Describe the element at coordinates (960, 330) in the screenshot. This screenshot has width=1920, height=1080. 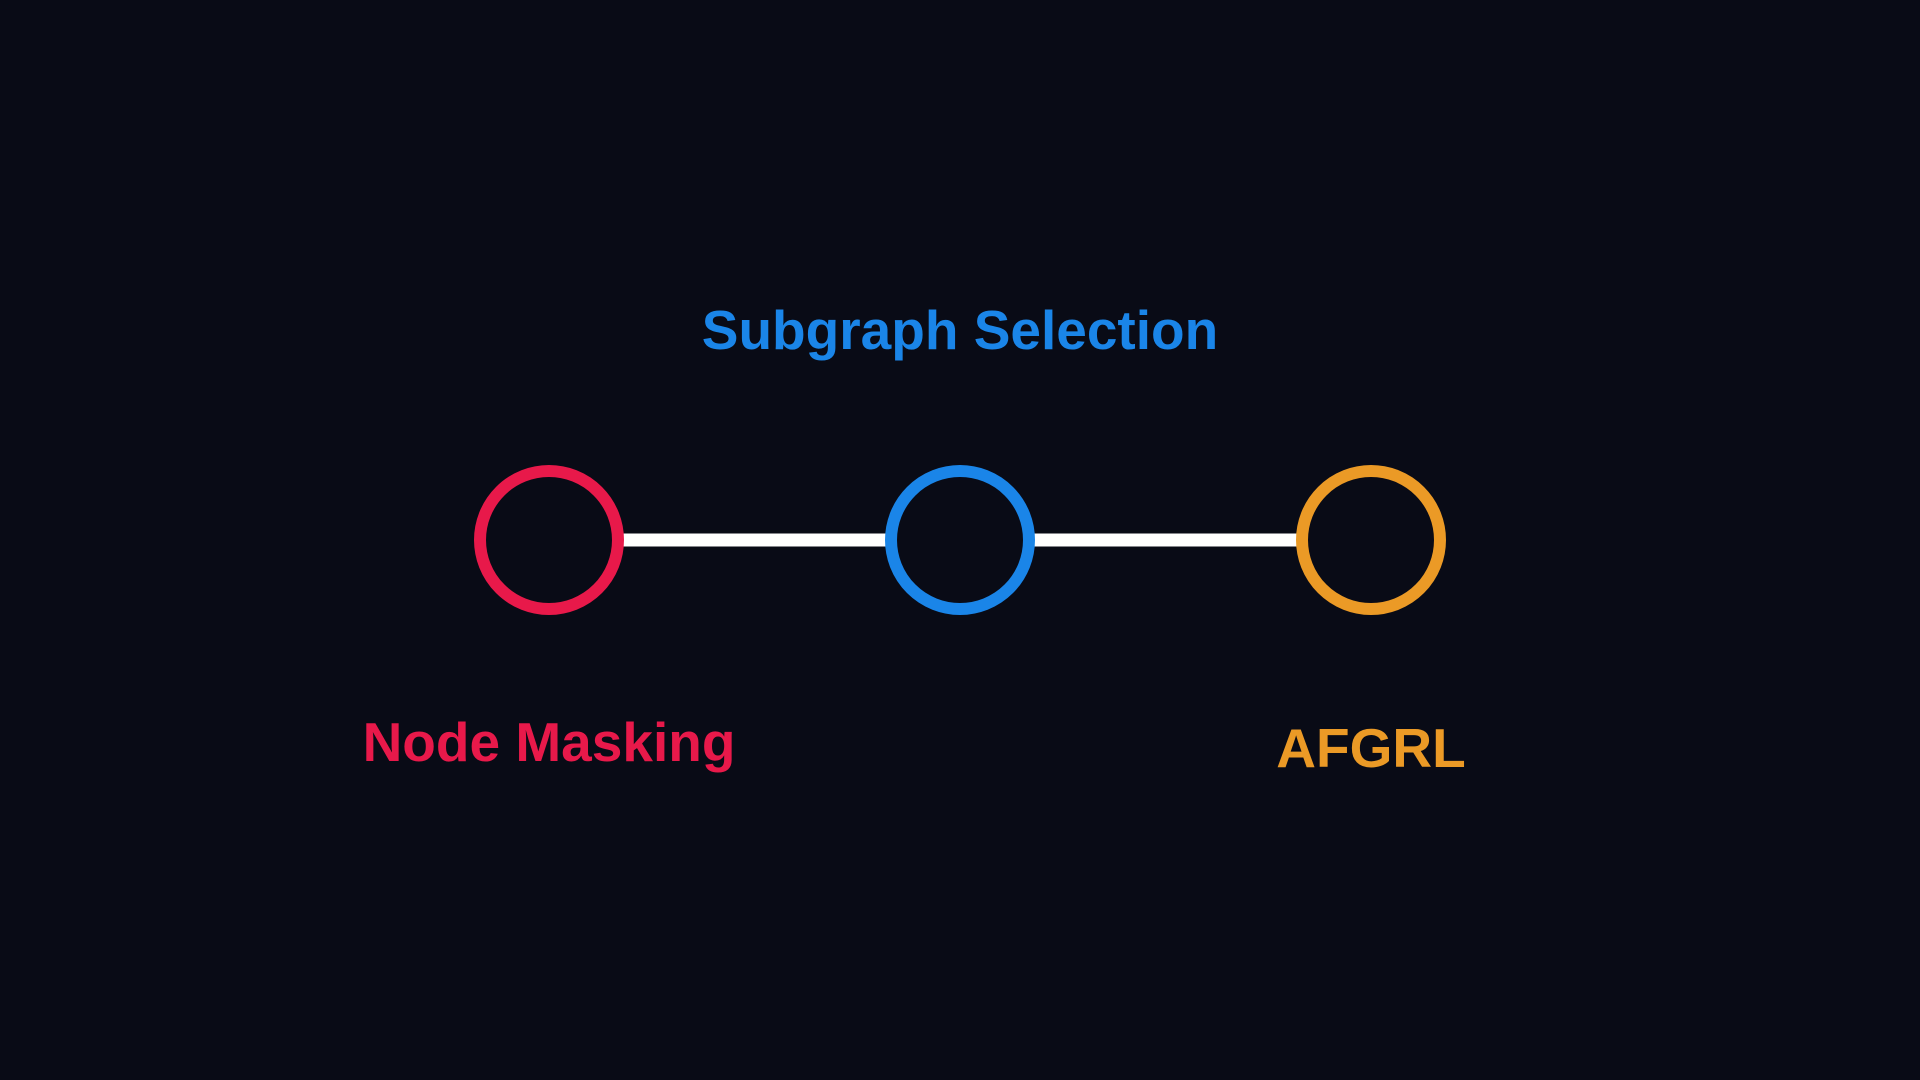
I see `label-subgraph-selection: Subgraph Selection` at that location.